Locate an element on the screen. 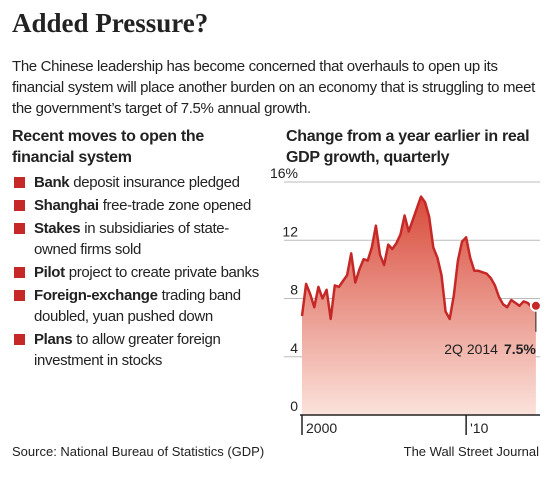 Image resolution: width=553 pixels, height=479 pixels. move-key: Plans is located at coordinates (53, 339).